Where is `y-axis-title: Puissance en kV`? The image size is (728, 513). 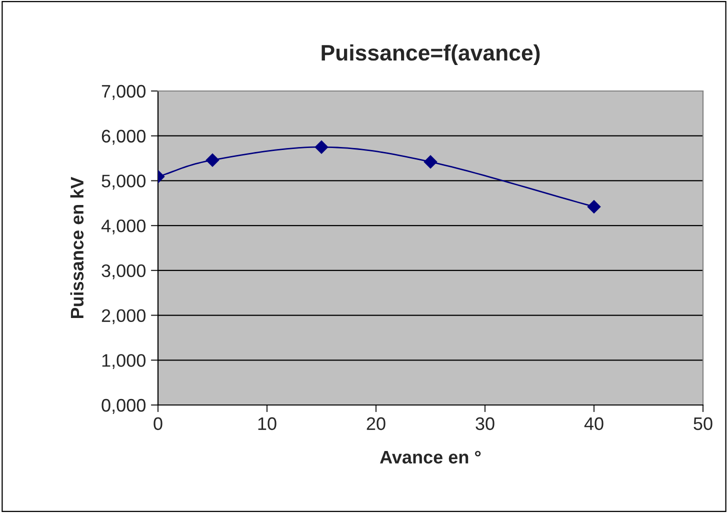 y-axis-title: Puissance en kV is located at coordinates (77, 247).